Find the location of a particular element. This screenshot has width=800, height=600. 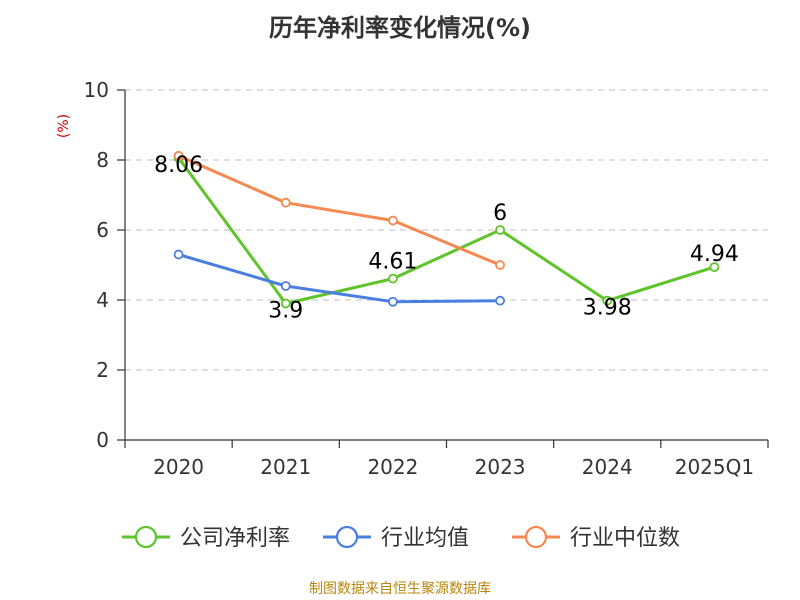

legend-item: 行业中位数 is located at coordinates (596, 538).